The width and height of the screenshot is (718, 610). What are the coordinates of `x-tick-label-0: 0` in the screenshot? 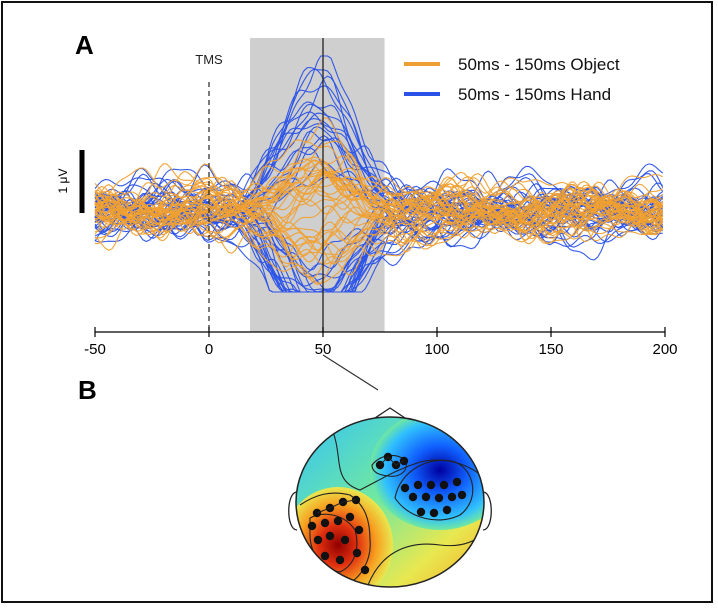 It's located at (209, 349).